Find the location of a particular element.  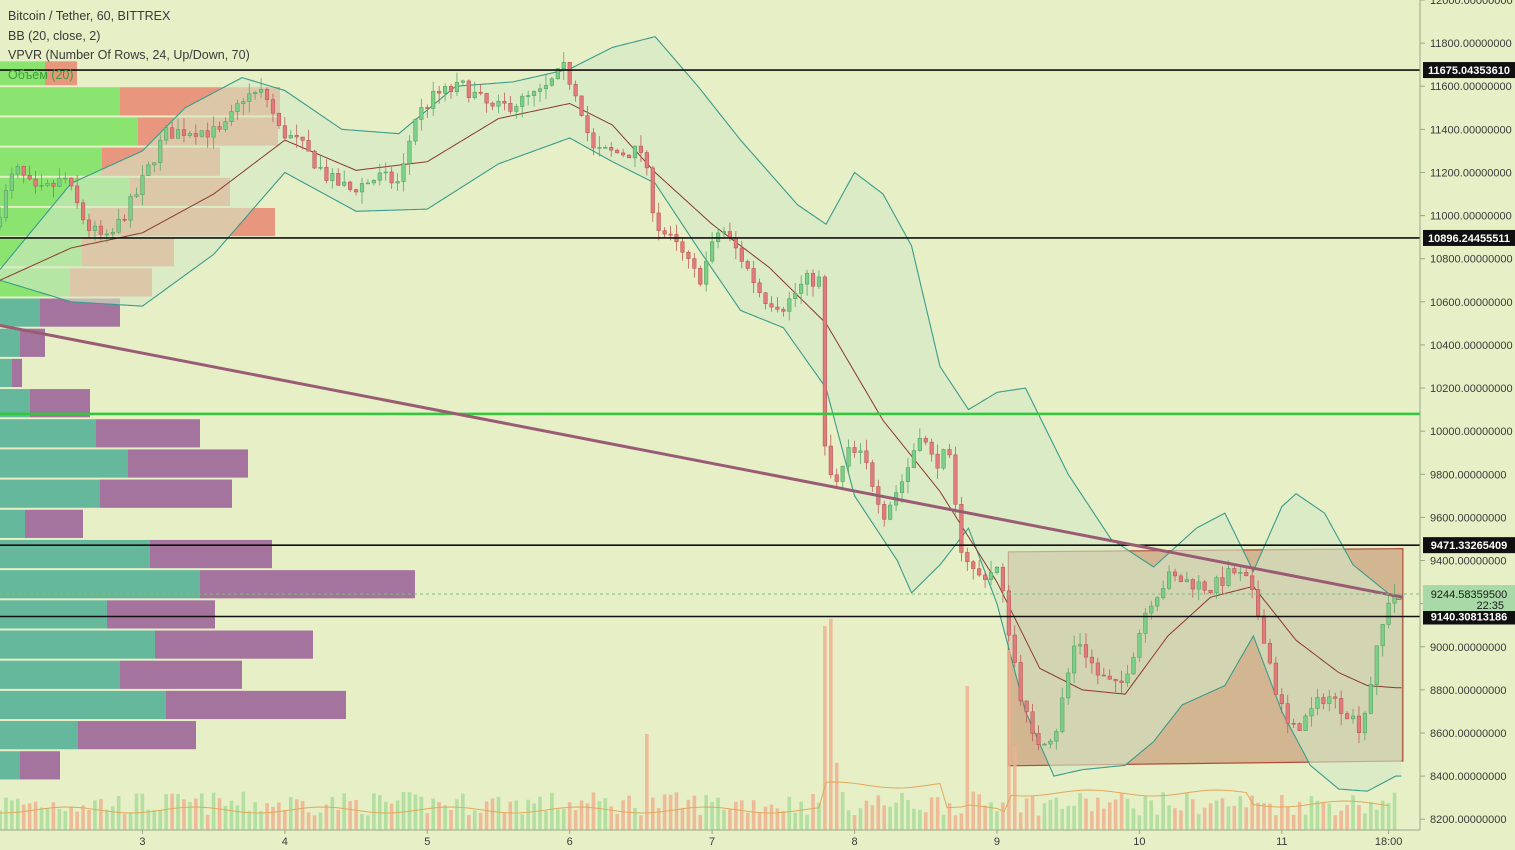

time-axis-background is located at coordinates (757, 840).